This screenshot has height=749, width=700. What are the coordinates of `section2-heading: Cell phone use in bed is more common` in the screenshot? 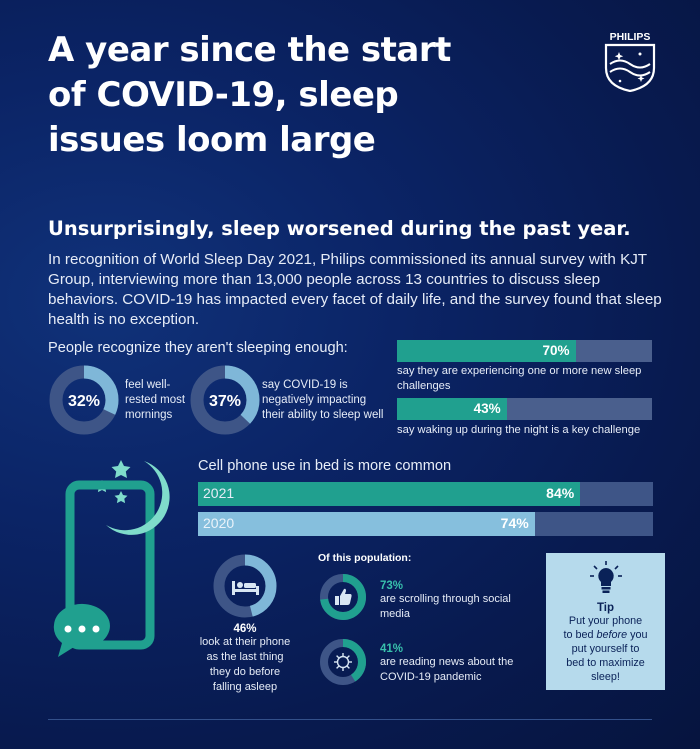 It's located at (325, 466).